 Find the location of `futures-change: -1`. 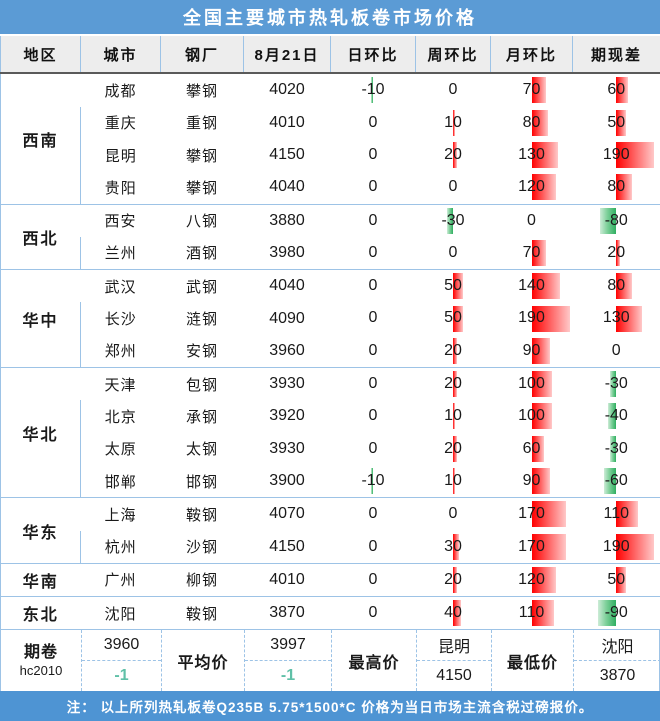

futures-change: -1 is located at coordinates (121, 675).